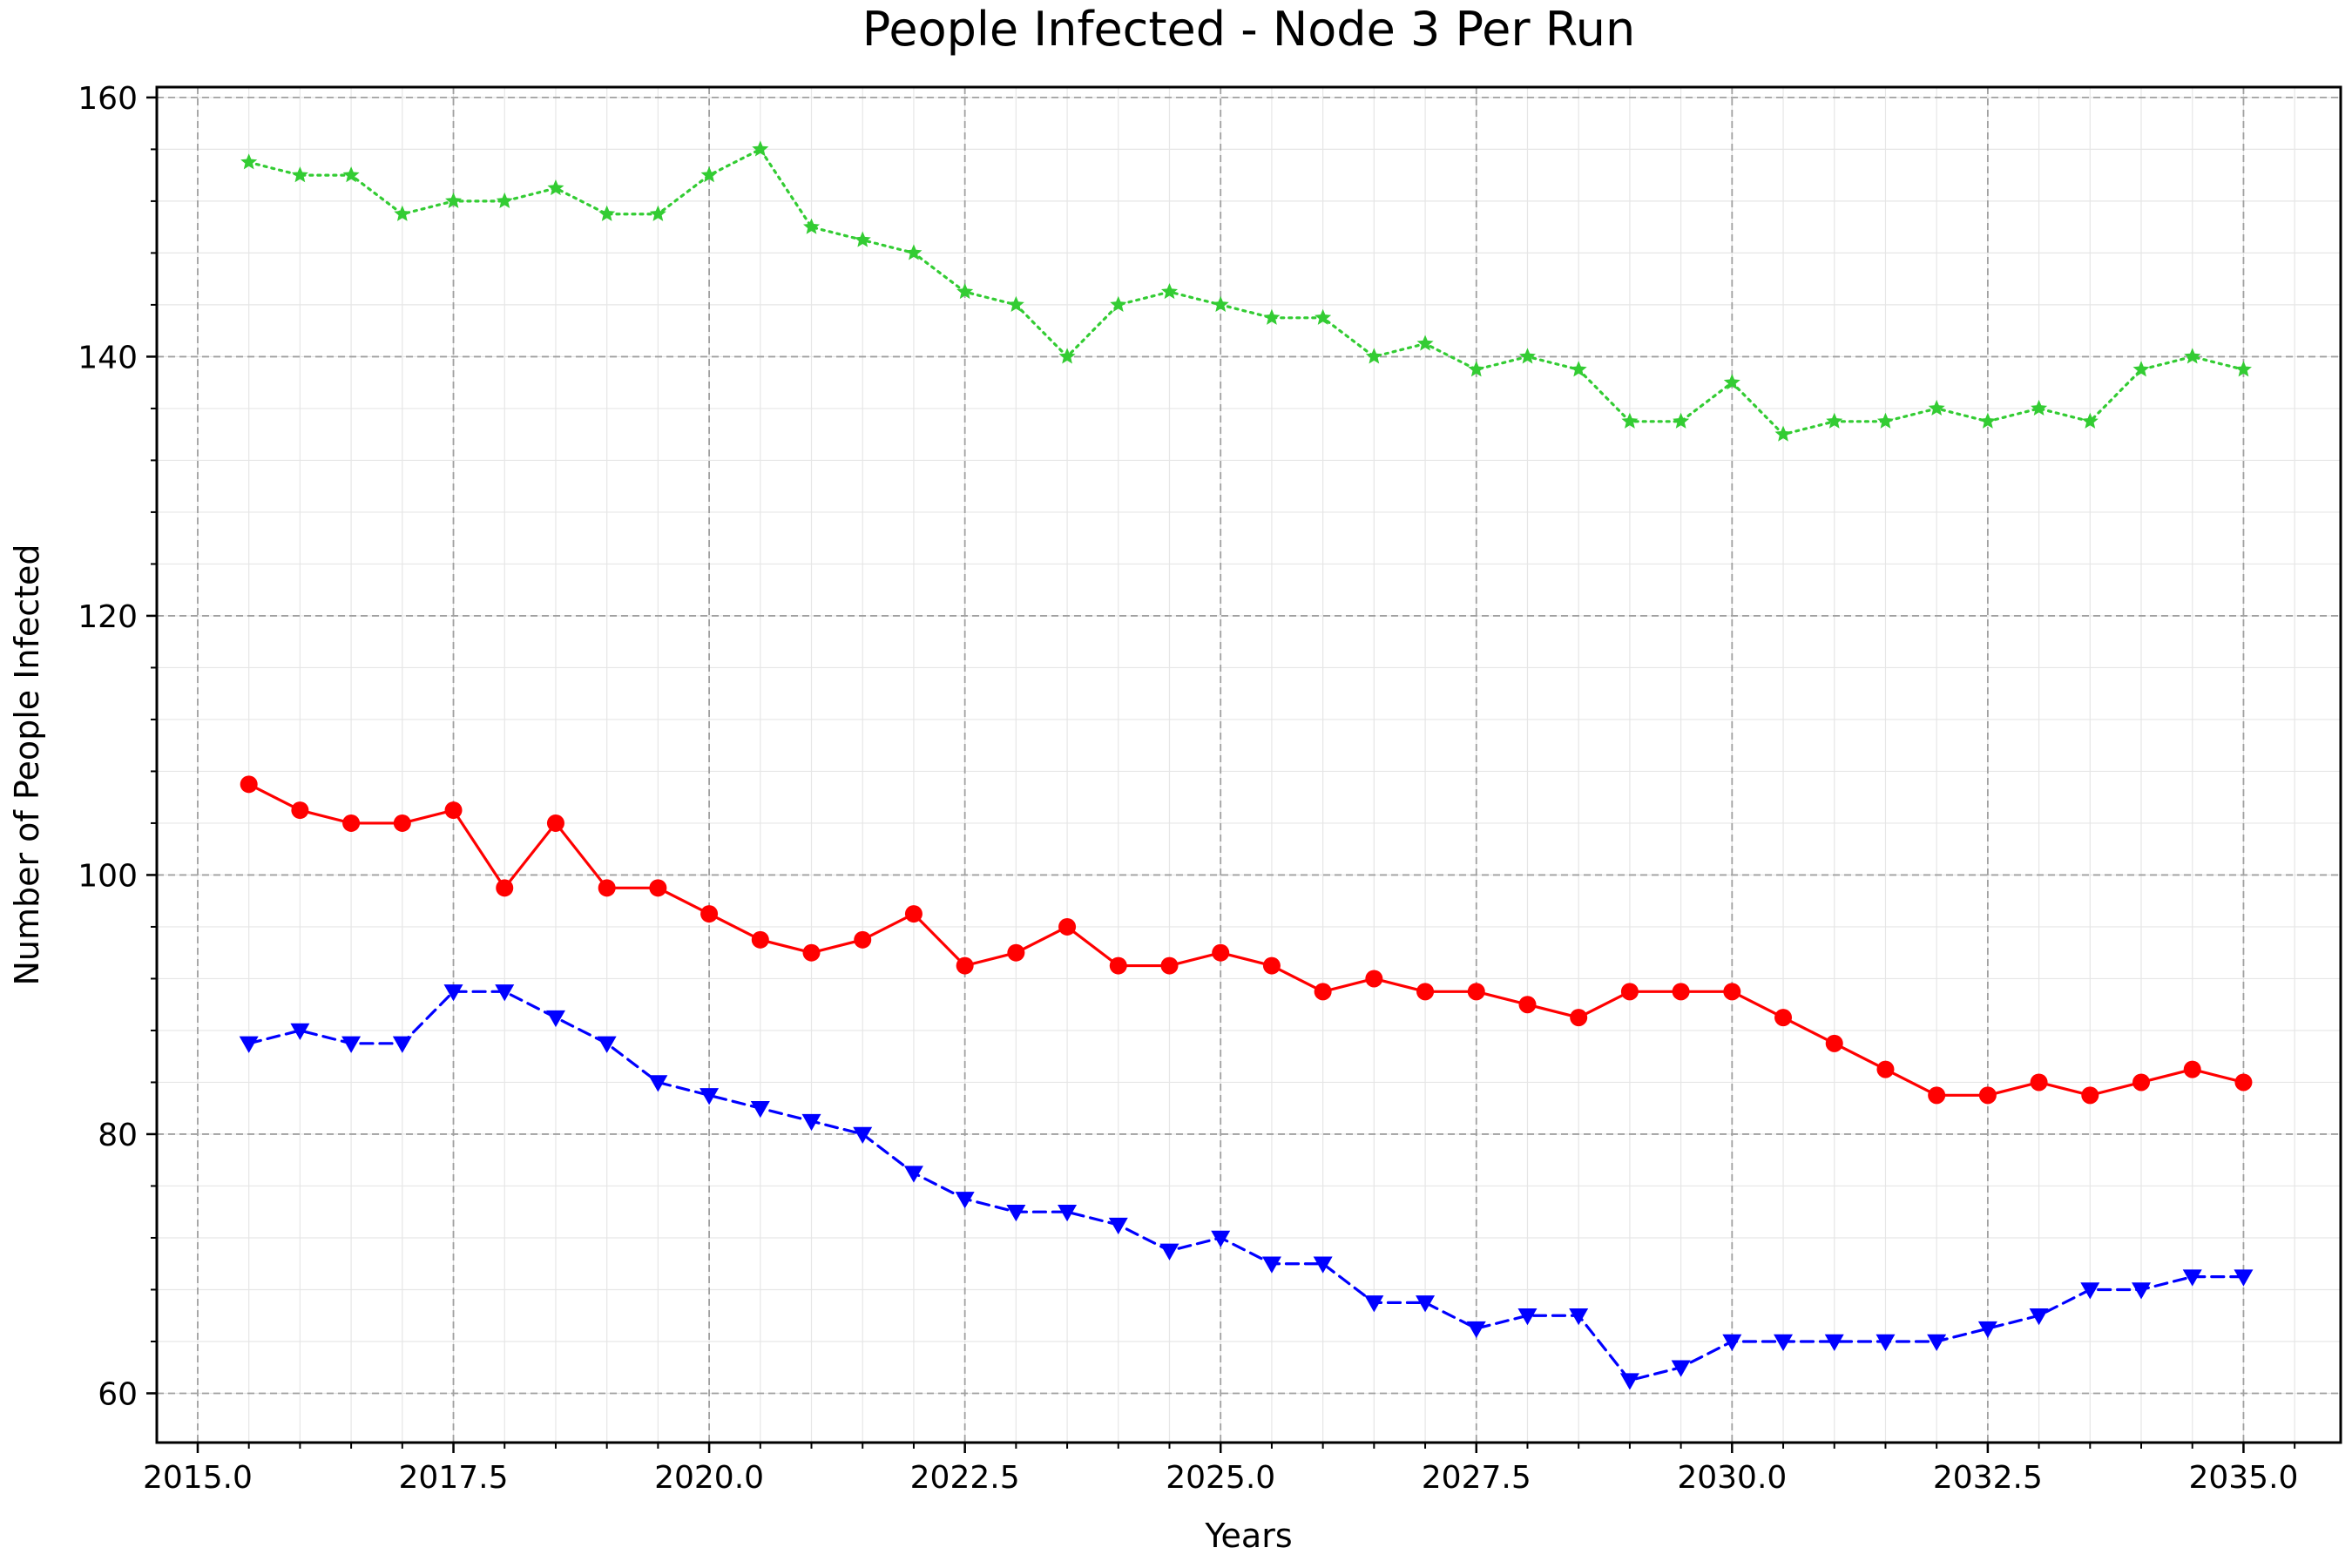  I want to click on x-tick-label: 2027.5, so click(1477, 1478).